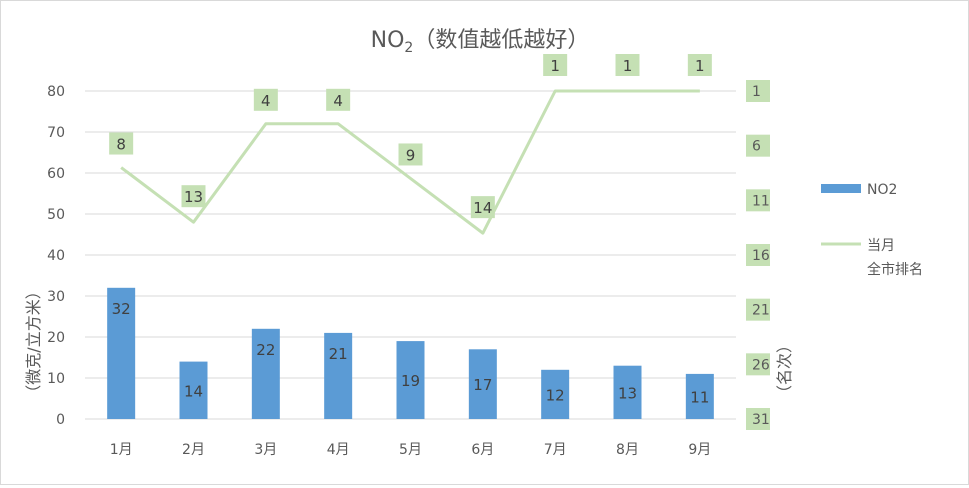 The height and width of the screenshot is (488, 969). What do you see at coordinates (60, 420) in the screenshot?
I see `y-tick-label: 0` at bounding box center [60, 420].